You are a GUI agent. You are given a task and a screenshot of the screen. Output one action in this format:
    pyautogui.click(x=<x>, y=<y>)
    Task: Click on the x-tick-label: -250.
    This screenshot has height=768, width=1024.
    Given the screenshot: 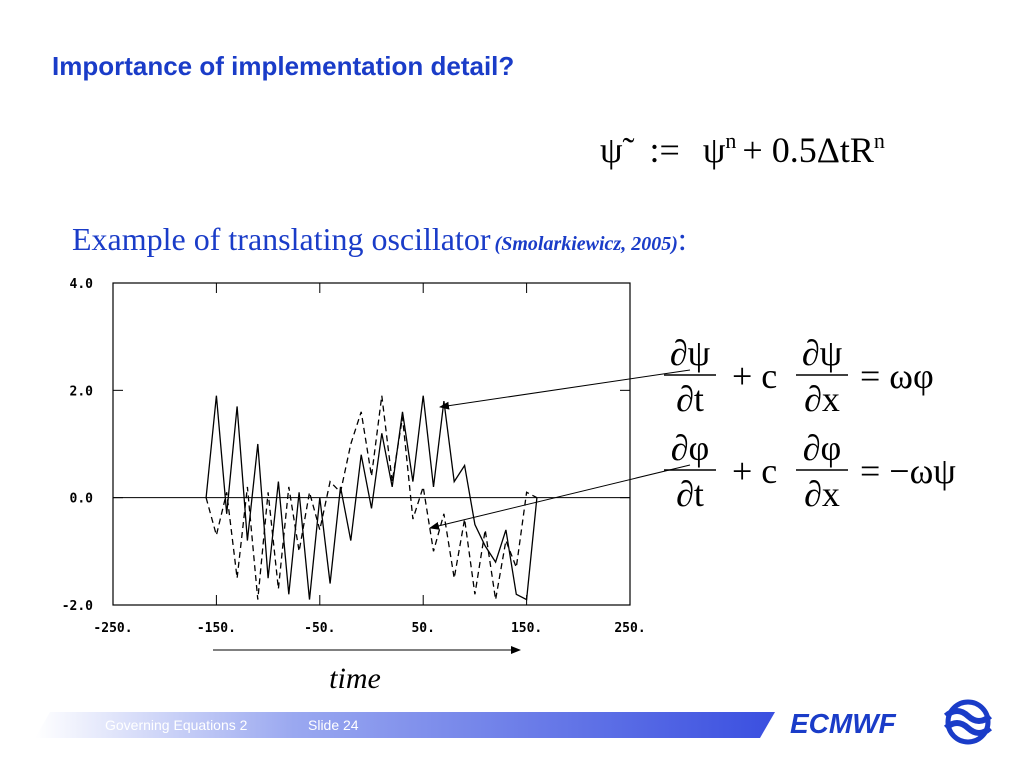 What is the action you would take?
    pyautogui.click(x=112, y=628)
    